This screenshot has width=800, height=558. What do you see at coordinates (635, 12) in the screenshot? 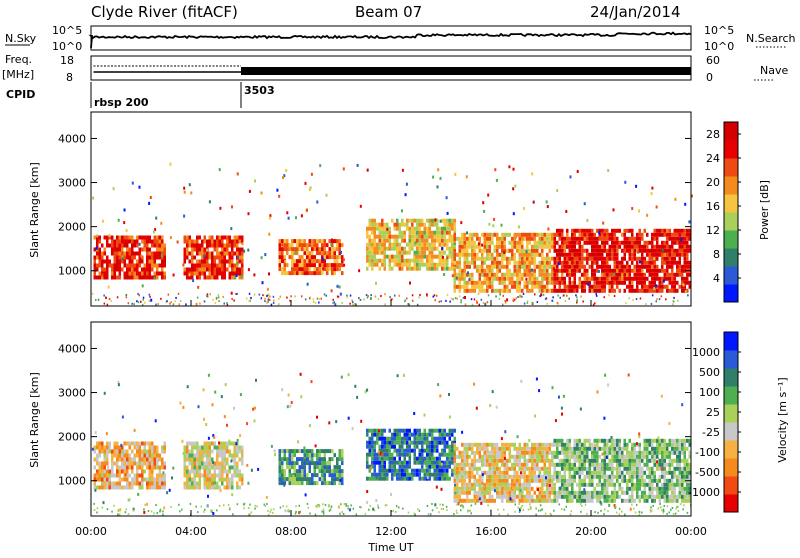
I see `date-label: 24/Jan/2014` at bounding box center [635, 12].